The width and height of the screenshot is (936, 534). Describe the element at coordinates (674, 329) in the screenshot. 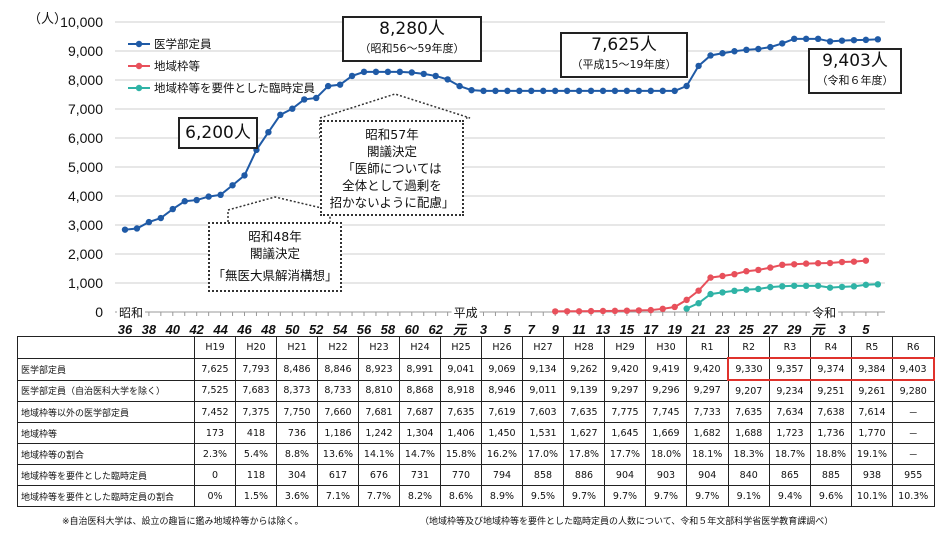

I see `x-tick-label: 19` at that location.